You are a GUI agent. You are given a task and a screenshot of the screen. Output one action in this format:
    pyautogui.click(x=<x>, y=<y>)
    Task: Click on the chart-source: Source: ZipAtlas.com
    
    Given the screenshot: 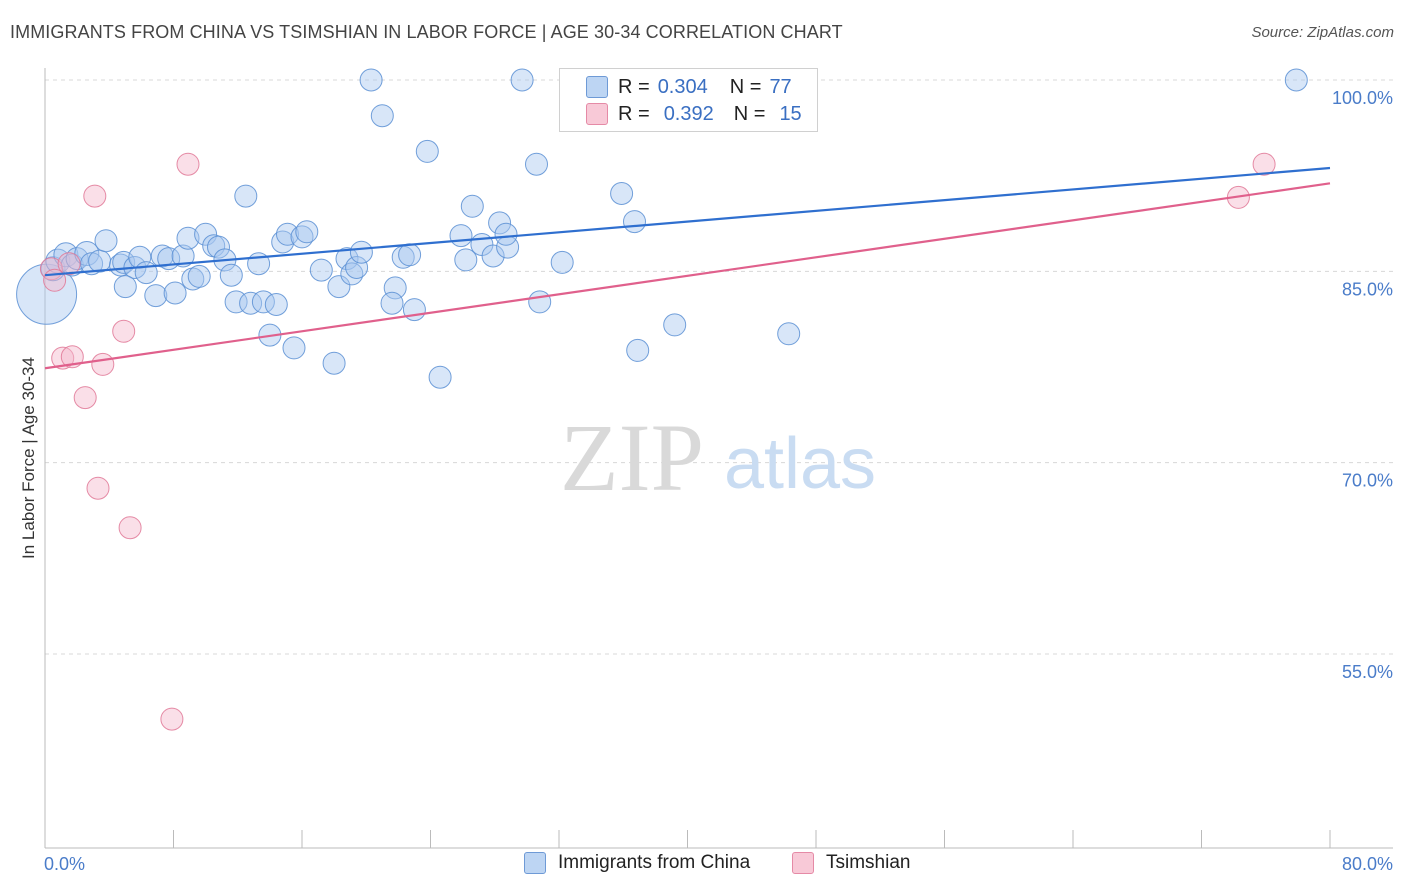 What is the action you would take?
    pyautogui.click(x=1322, y=32)
    